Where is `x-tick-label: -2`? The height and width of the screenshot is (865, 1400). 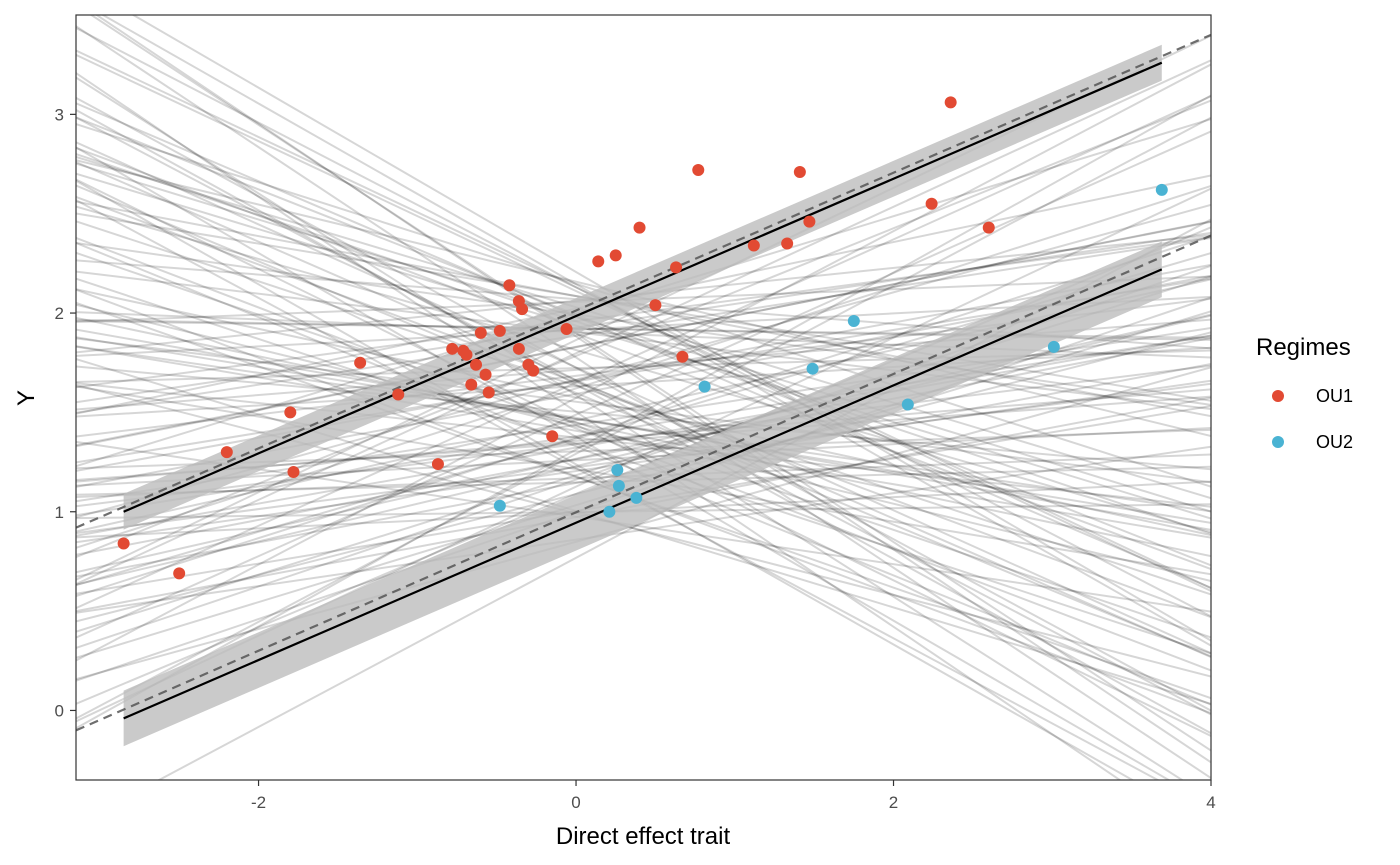 x-tick-label: -2 is located at coordinates (258, 802).